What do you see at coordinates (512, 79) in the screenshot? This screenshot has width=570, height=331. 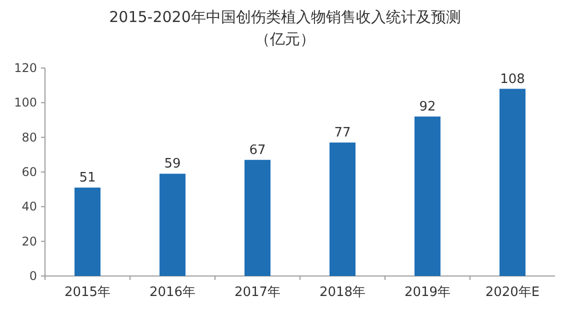 I see `data-label: 108` at bounding box center [512, 79].